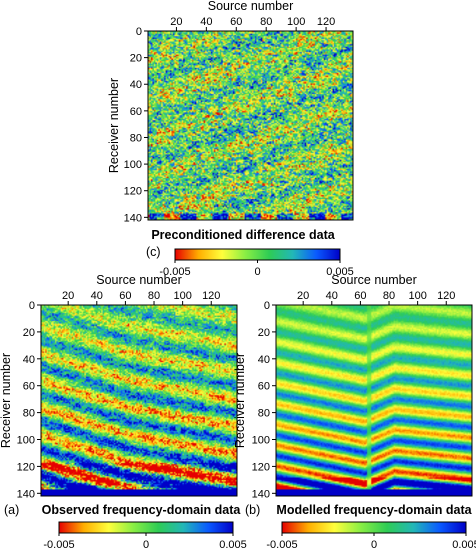  Describe the element at coordinates (252, 510) in the screenshot. I see `panel-tag: (b)` at that location.